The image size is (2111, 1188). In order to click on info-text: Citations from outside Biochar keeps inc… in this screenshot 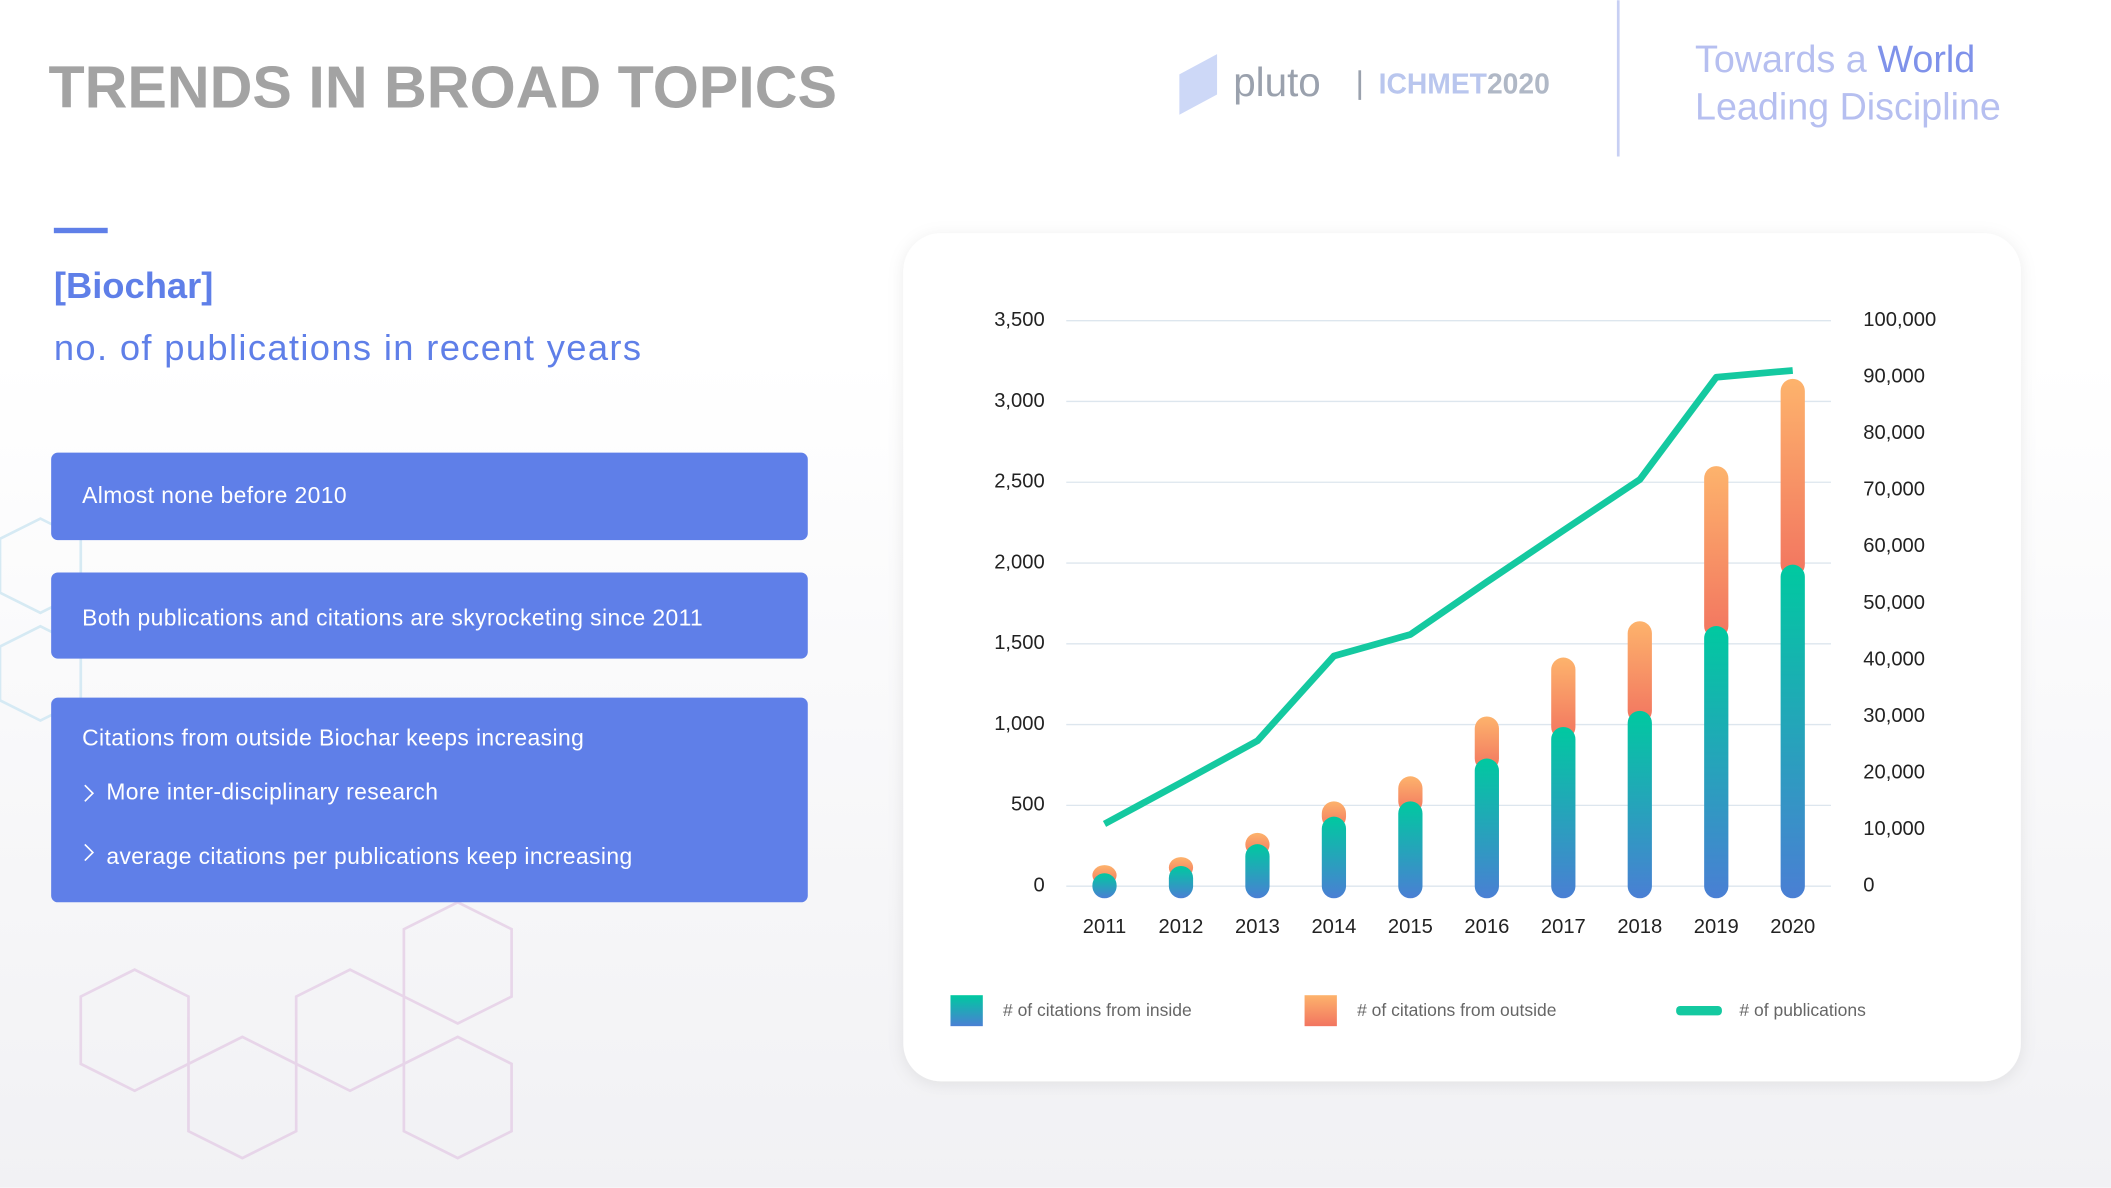, I will do `click(333, 737)`.